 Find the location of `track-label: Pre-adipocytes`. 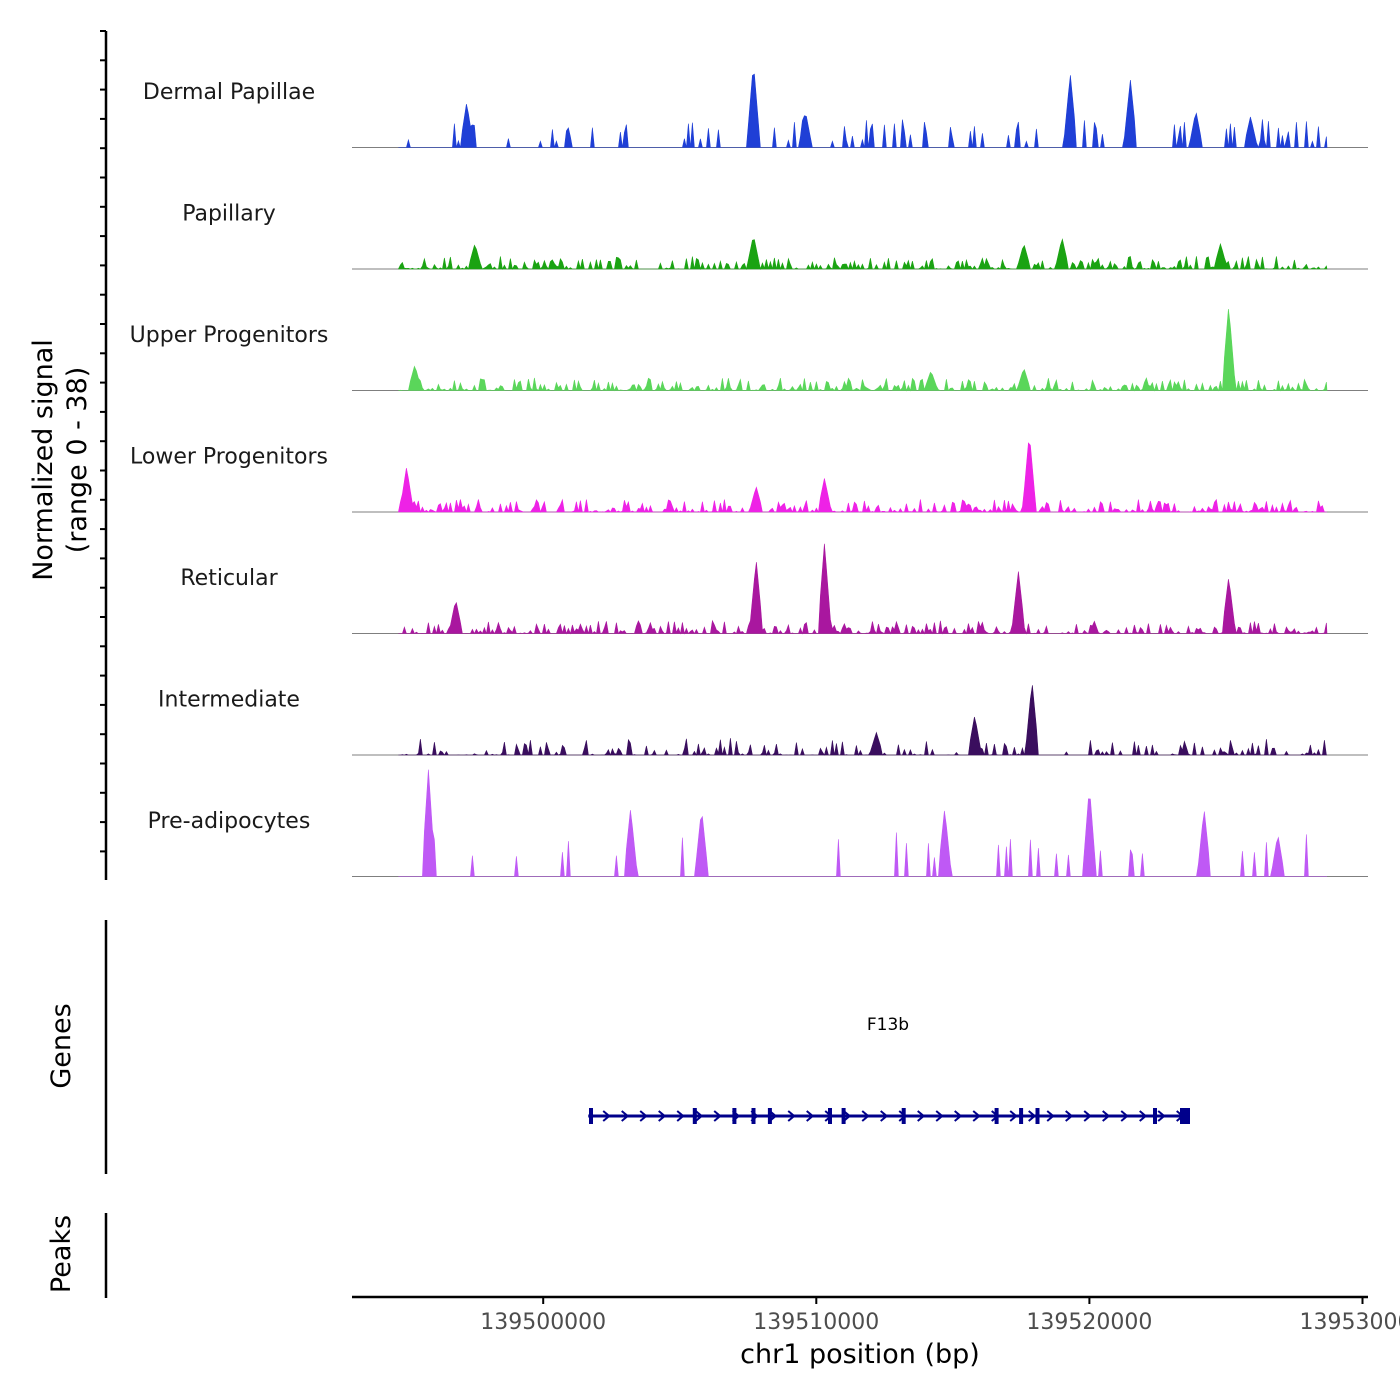

track-label: Pre-adipocytes is located at coordinates (229, 821).